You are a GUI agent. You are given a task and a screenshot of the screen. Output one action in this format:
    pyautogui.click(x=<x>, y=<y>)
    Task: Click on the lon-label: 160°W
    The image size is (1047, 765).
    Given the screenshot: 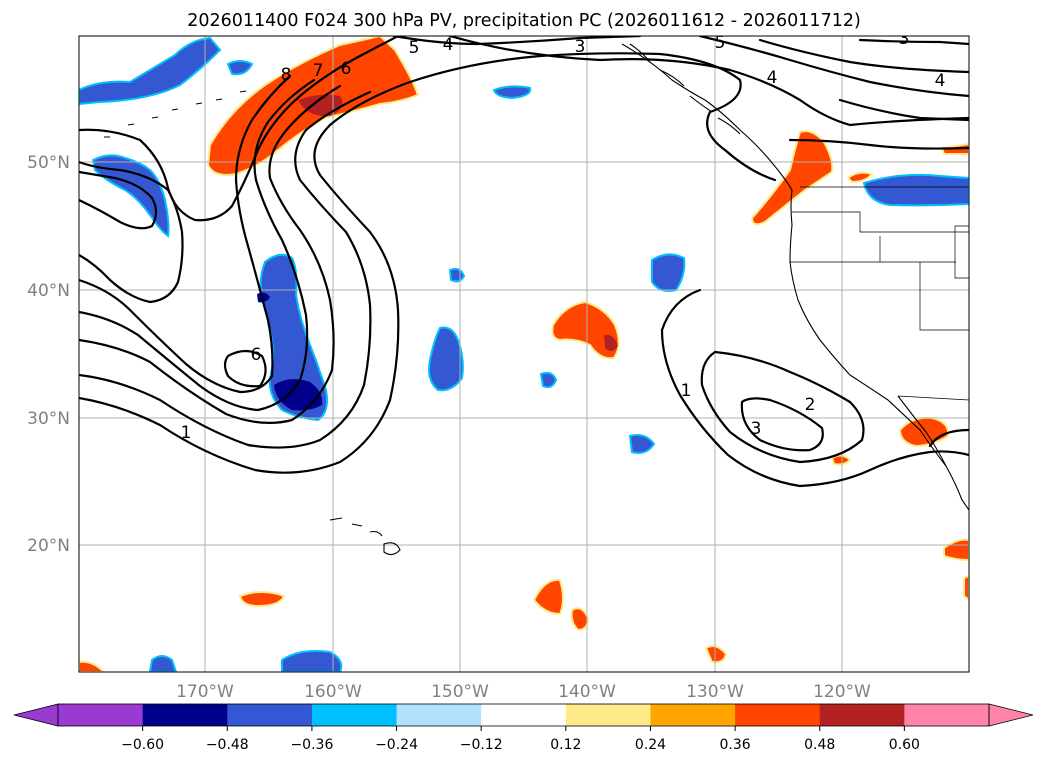 What is the action you would take?
    pyautogui.click(x=333, y=692)
    